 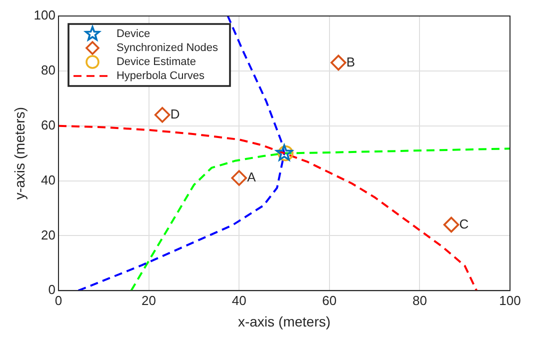 What do you see at coordinates (52, 290) in the screenshot?
I see `y-tick-label: 0` at bounding box center [52, 290].